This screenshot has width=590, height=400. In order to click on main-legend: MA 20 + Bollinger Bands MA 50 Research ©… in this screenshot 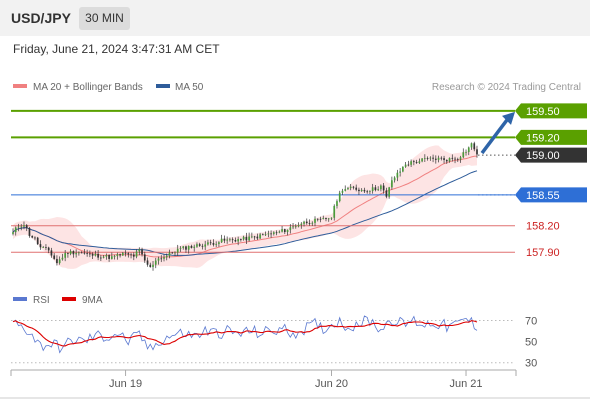, I will do `click(297, 87)`.